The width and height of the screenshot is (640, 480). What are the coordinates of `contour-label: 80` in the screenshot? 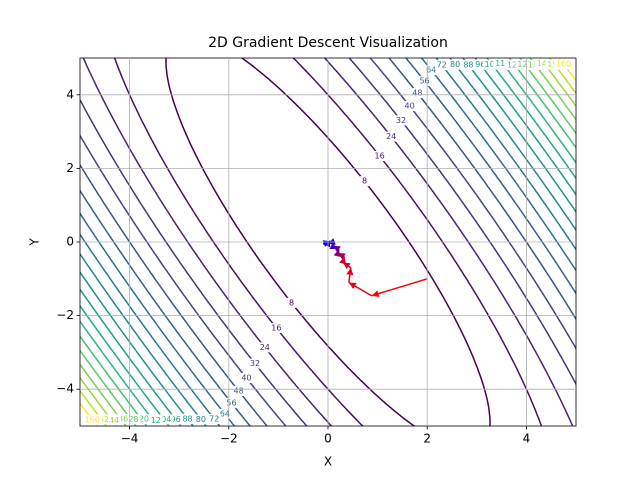 It's located at (455, 64).